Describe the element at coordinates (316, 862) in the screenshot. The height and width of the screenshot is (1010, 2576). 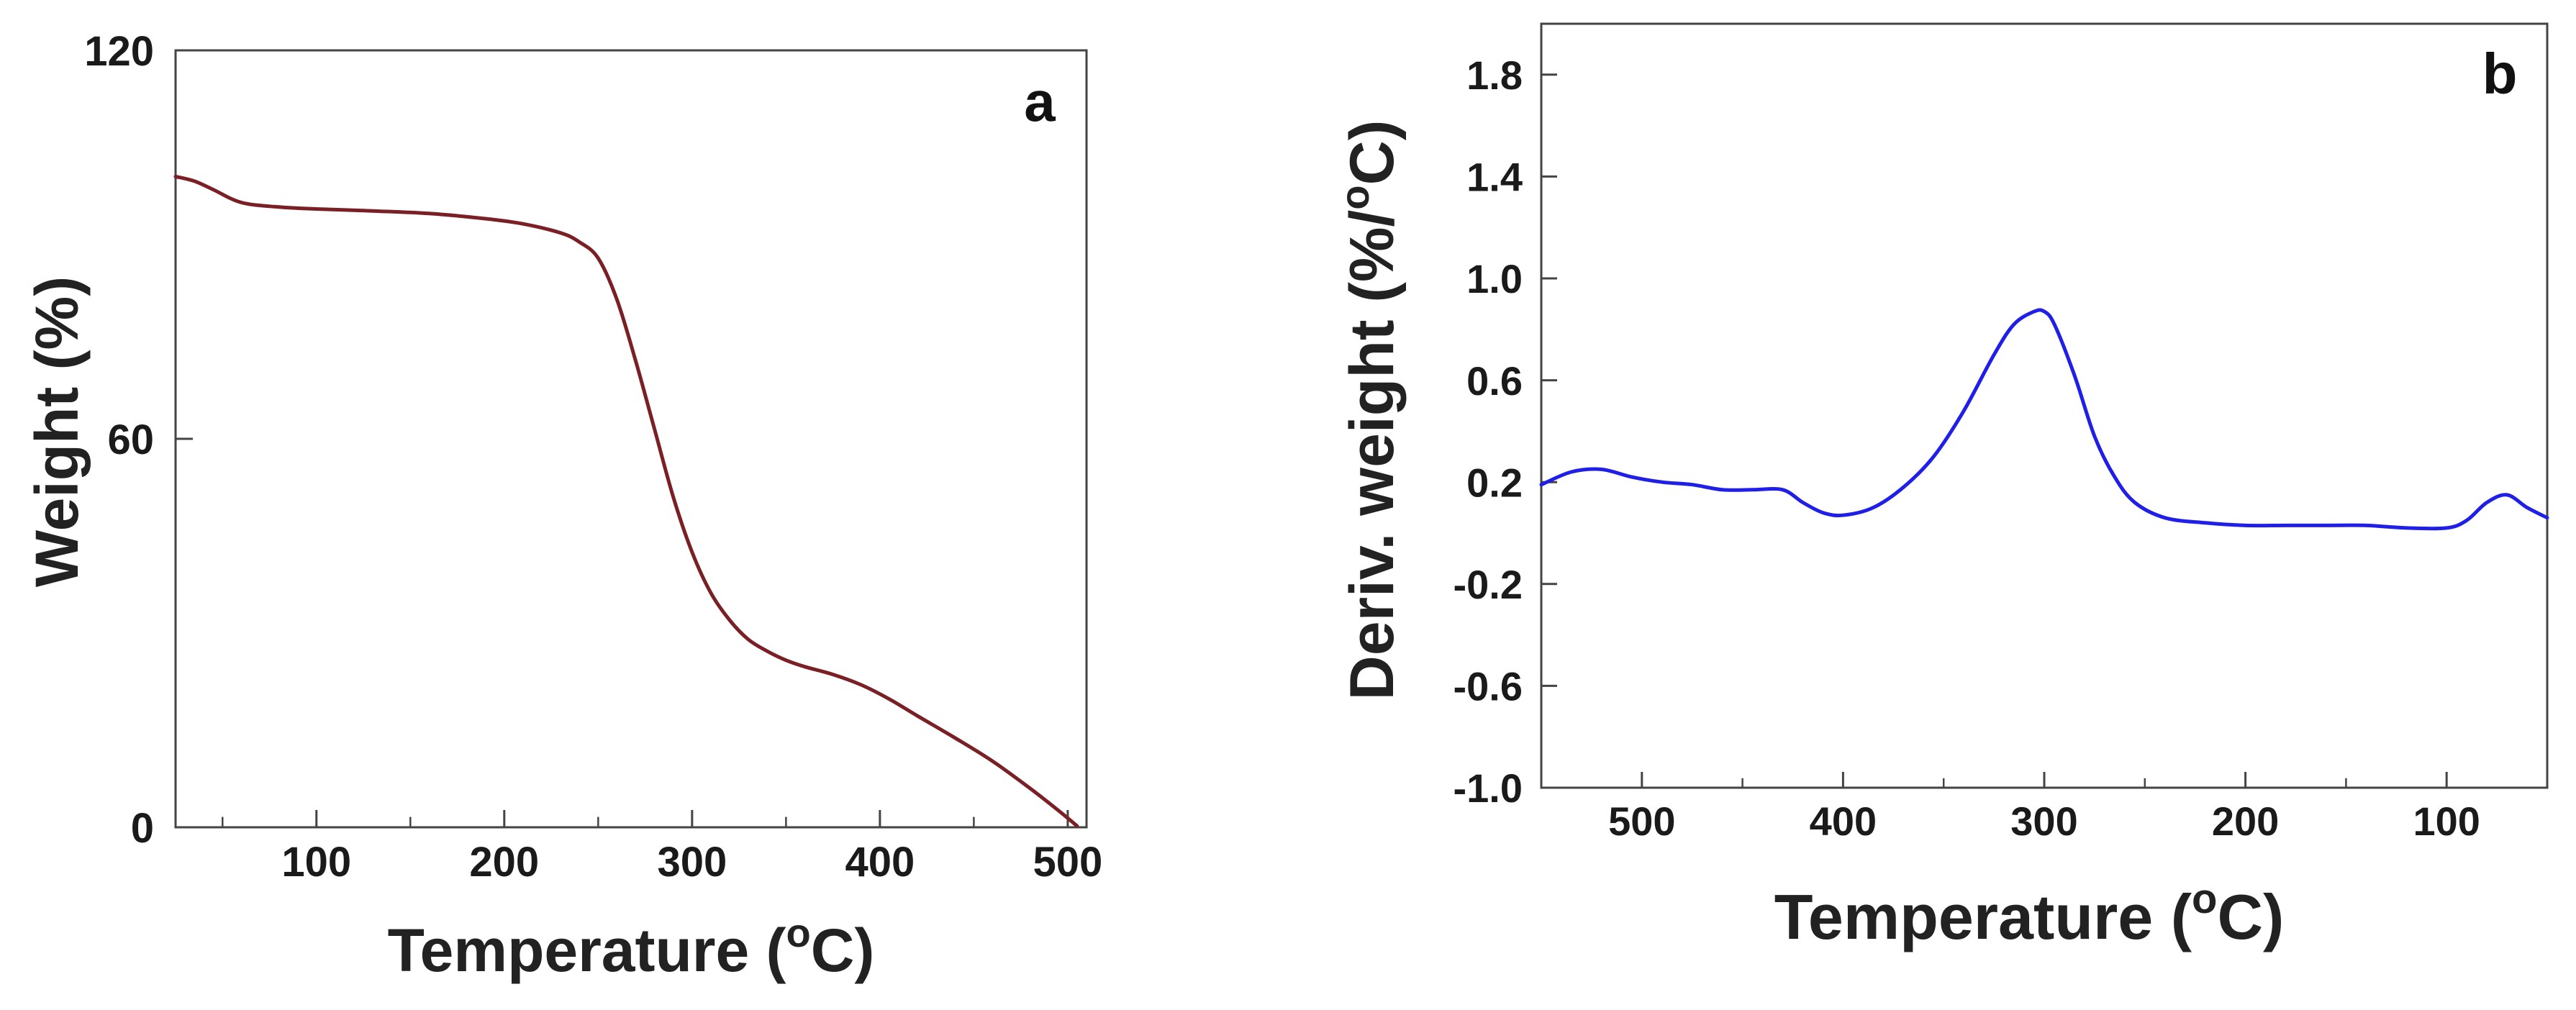
I see `a-x-tick-label: 100` at that location.